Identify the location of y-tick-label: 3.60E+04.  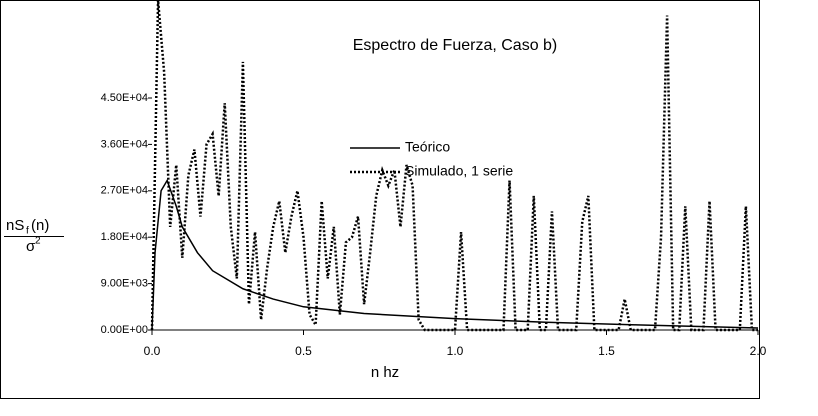
(124, 144).